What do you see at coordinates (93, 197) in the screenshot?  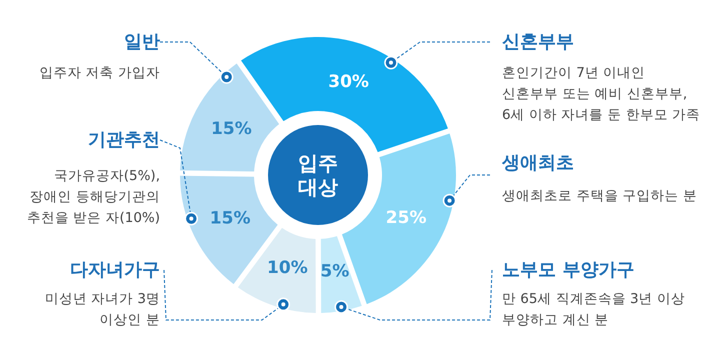 I see `text: 국가유공자(5%), 장애인 등해당기관의 추천을 받은 자(10%)` at bounding box center [93, 197].